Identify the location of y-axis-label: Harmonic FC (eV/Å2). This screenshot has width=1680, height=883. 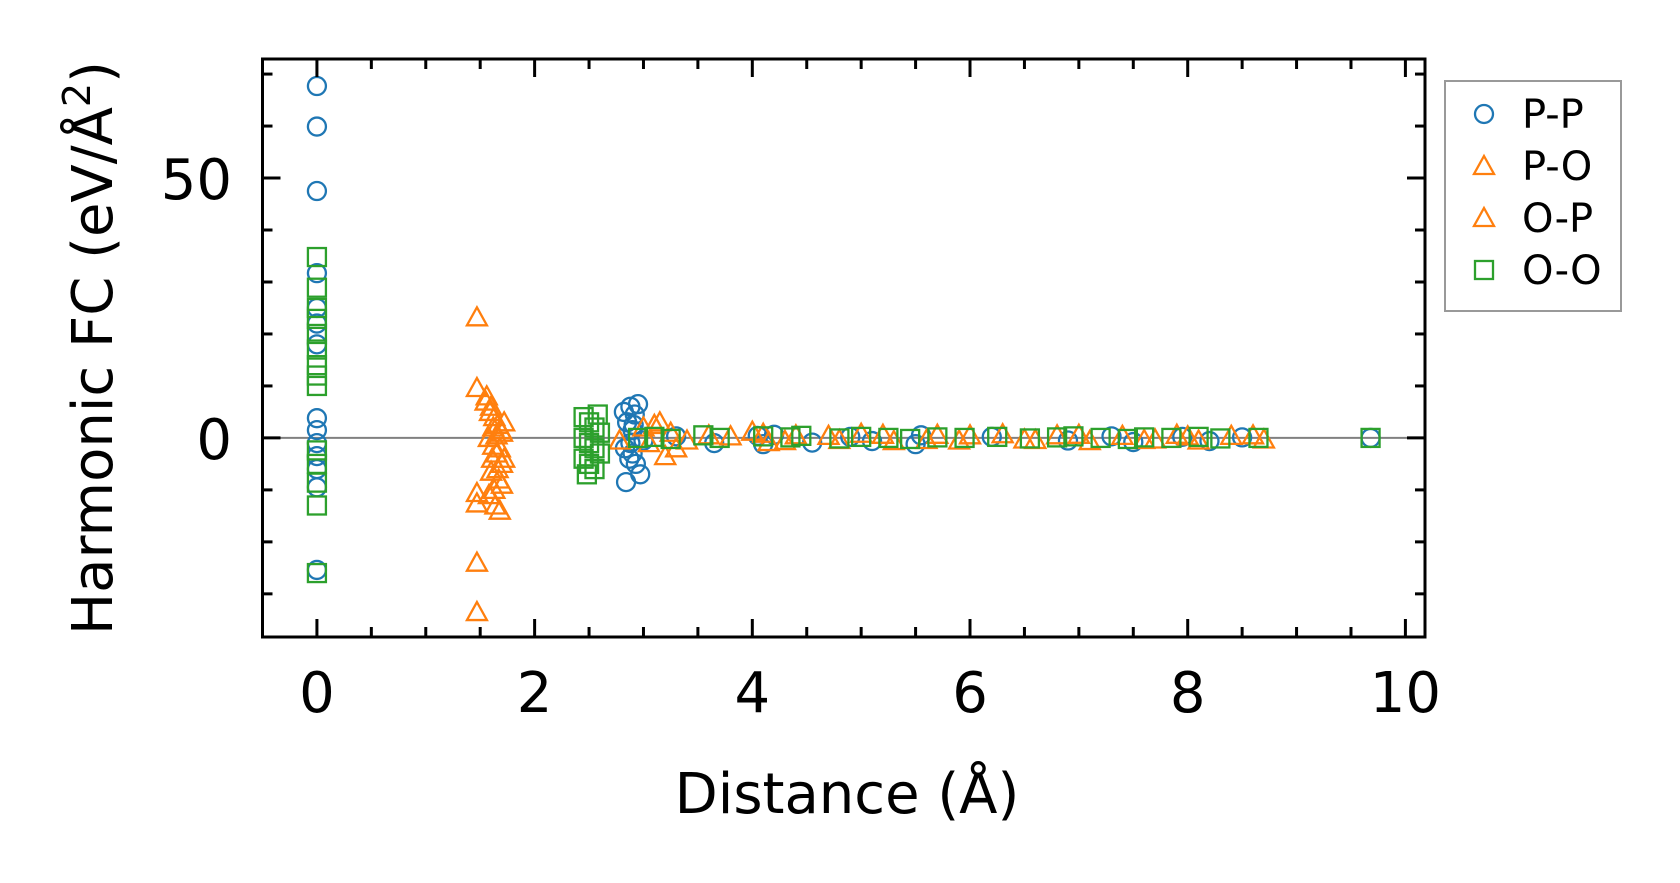
(90, 348).